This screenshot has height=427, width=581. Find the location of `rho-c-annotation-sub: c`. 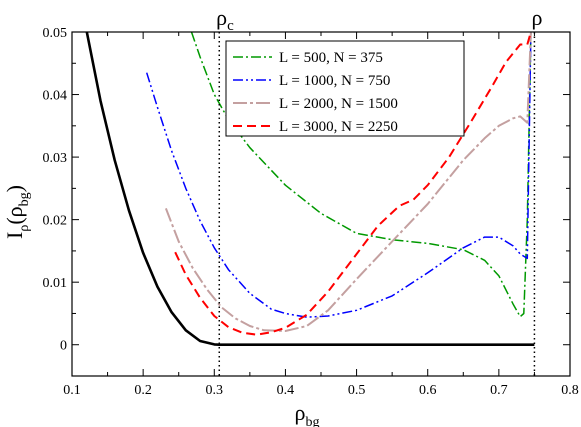

rho-c-annotation-sub: c is located at coordinates (230, 26).